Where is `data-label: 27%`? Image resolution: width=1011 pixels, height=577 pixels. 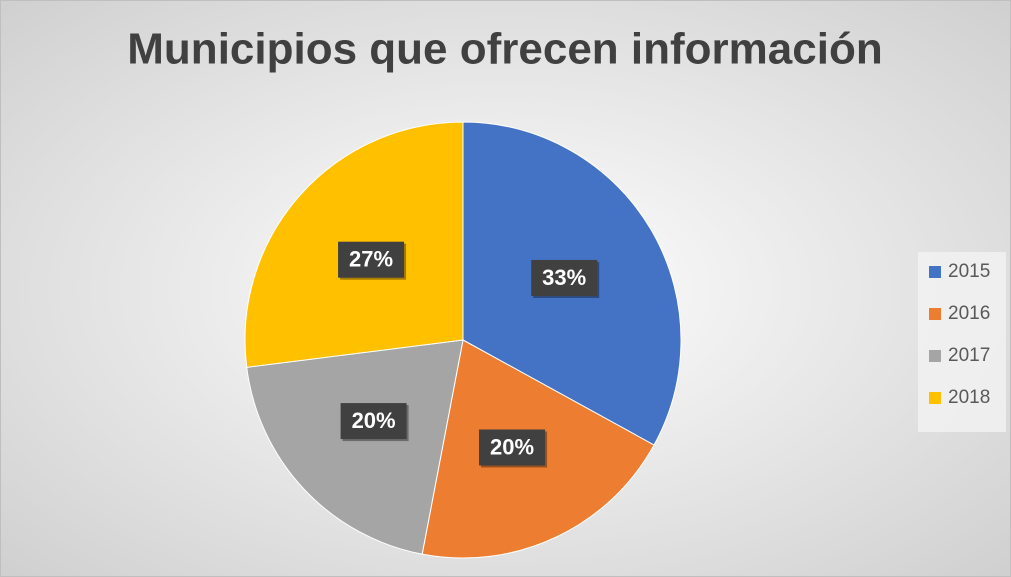 data-label: 27% is located at coordinates (371, 259).